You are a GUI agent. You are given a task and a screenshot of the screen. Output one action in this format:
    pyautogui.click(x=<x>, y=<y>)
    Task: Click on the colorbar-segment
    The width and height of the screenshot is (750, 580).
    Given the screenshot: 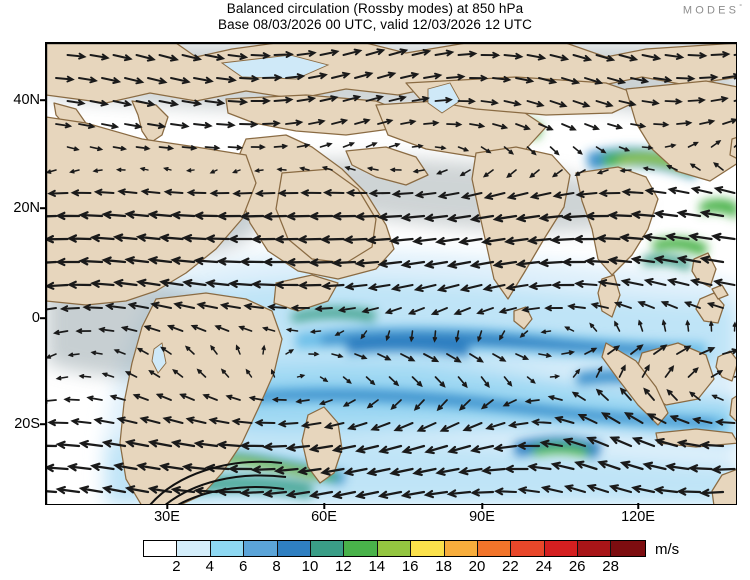 What is the action you would take?
    pyautogui.click(x=294, y=548)
    